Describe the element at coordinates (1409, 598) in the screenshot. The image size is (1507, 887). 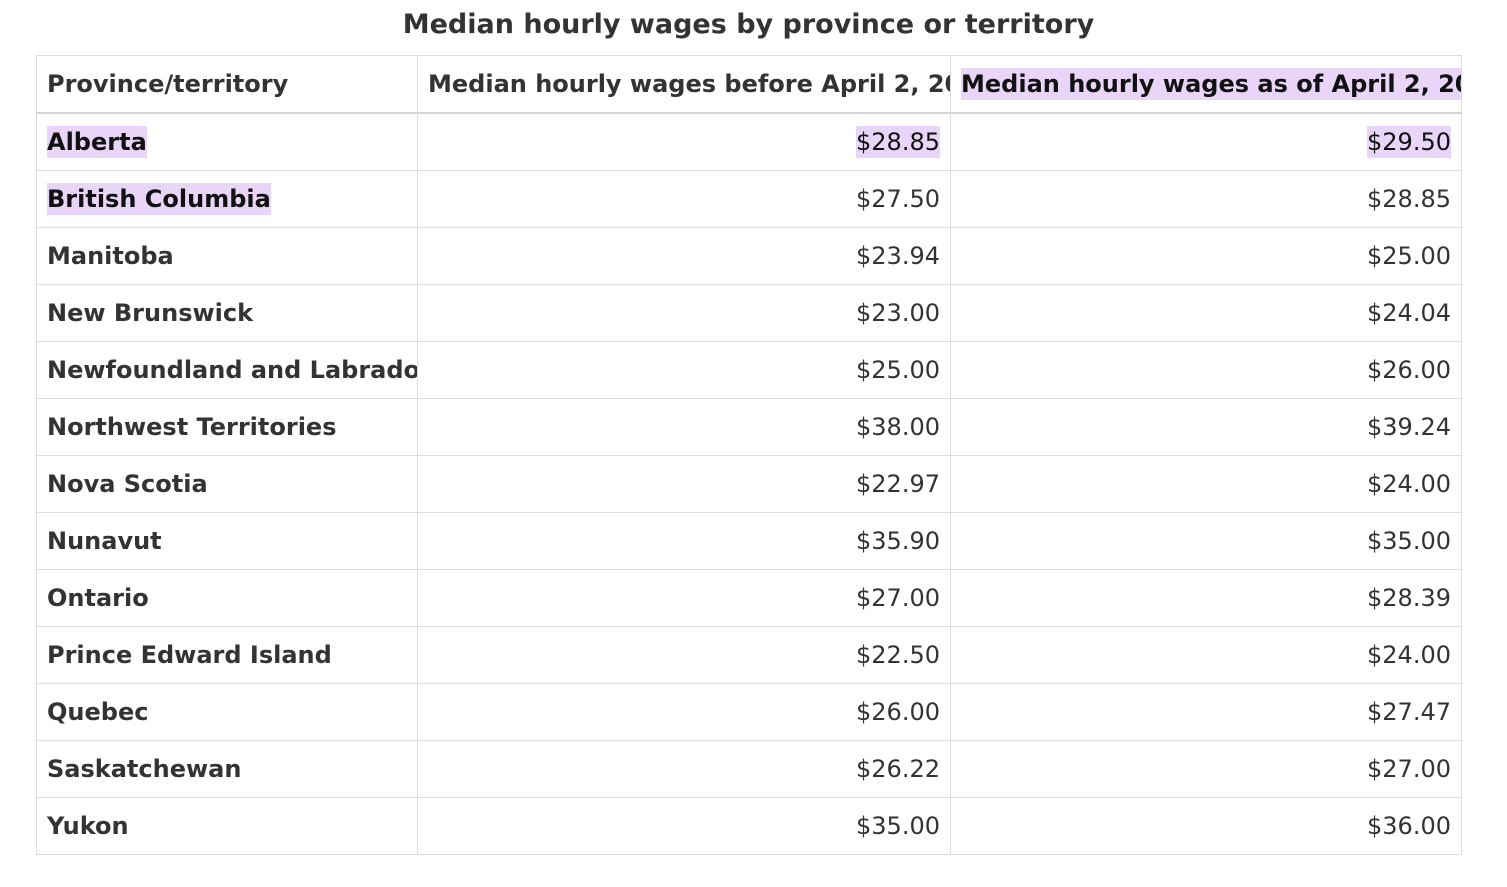
I see `wage-after: $28.39` at that location.